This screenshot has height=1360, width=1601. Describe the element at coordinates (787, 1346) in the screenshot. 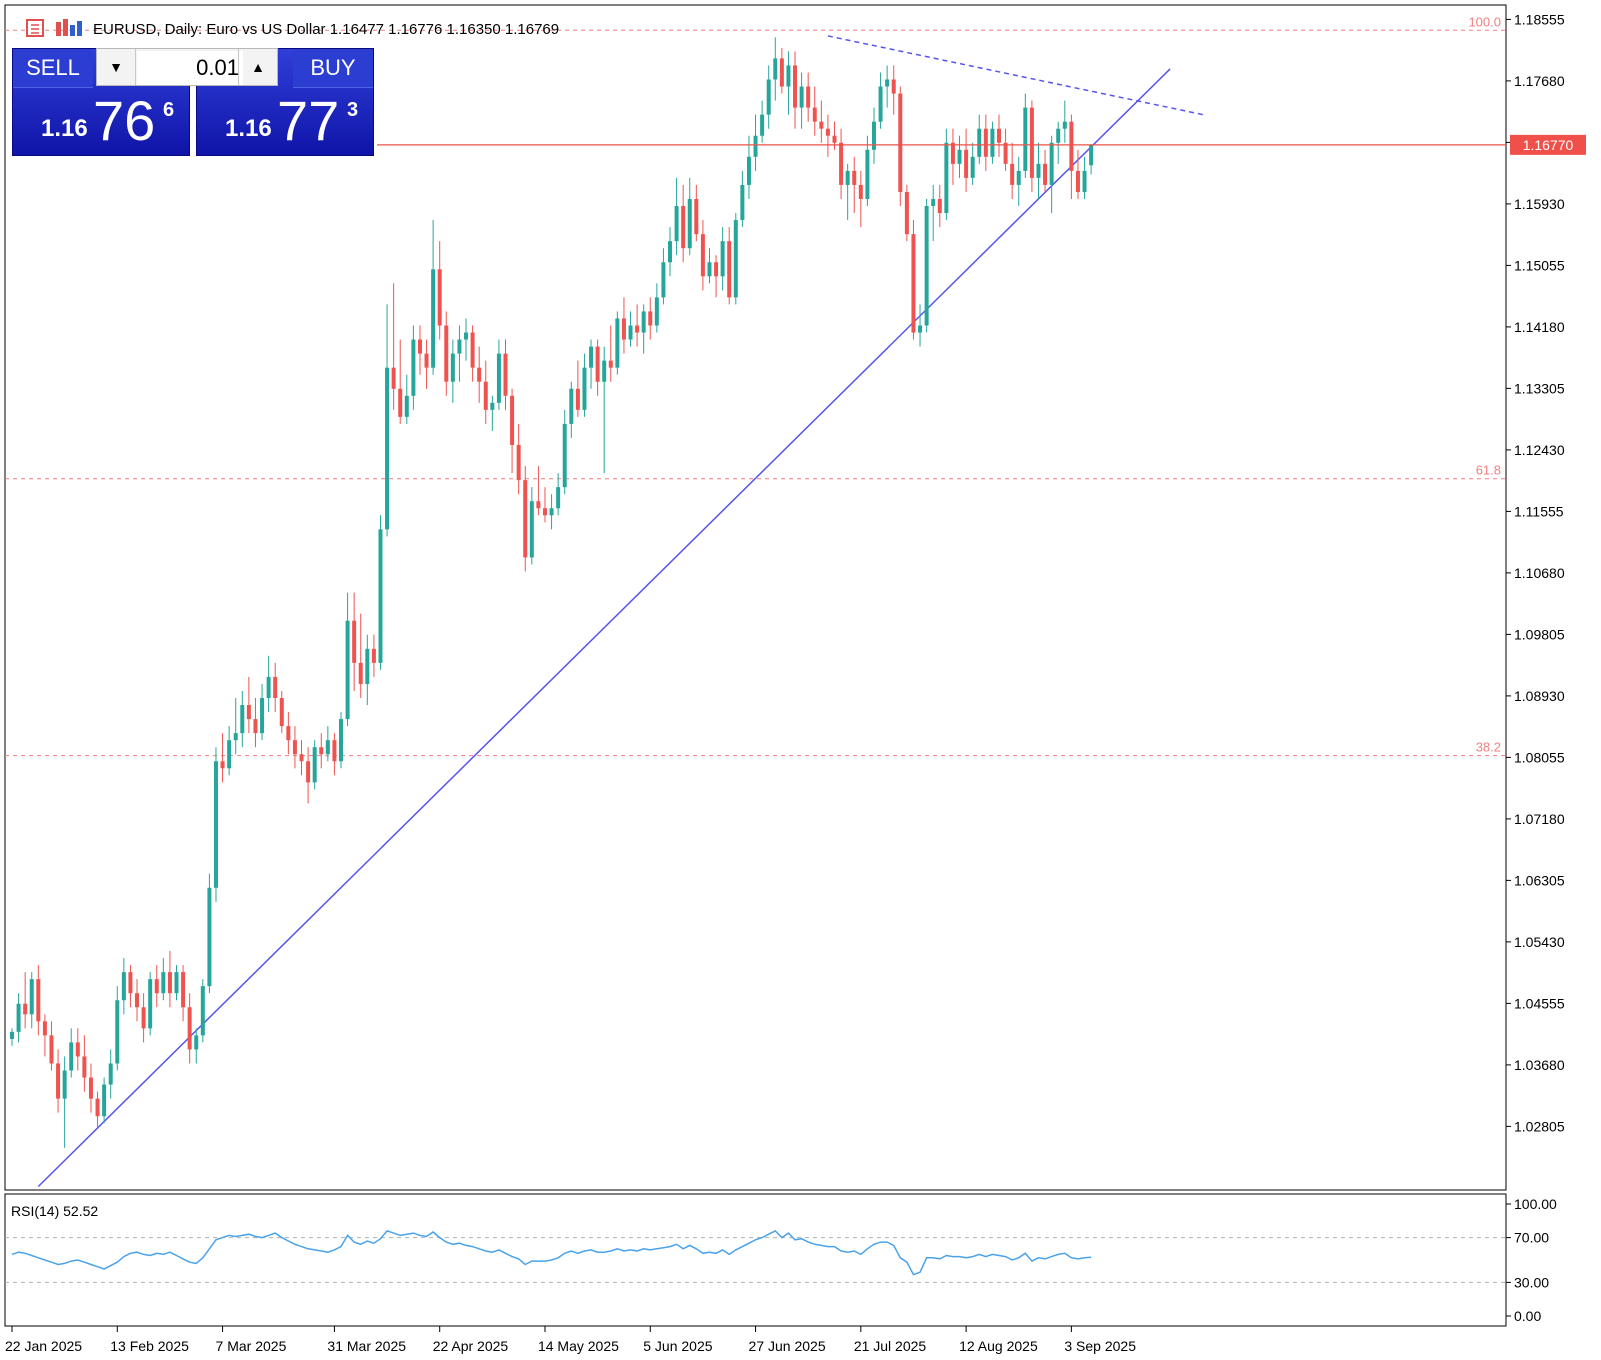

I see `date-tick-label: 27 Jun 2025` at that location.